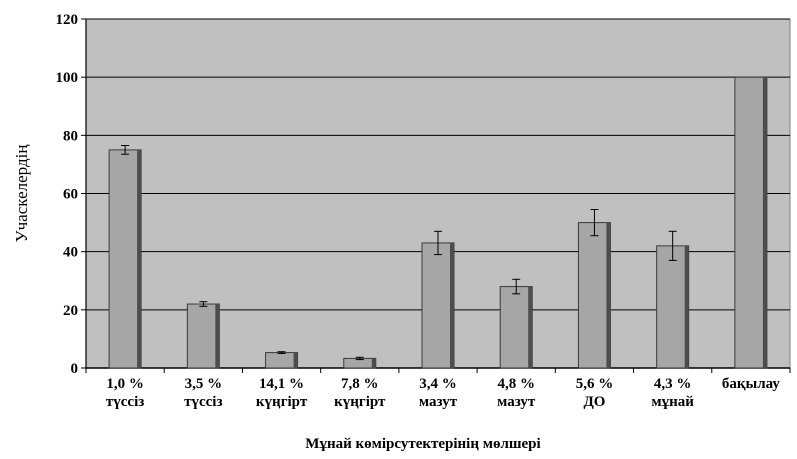 The image size is (797, 459). What do you see at coordinates (70, 136) in the screenshot?
I see `y-tick-label: 80` at bounding box center [70, 136].